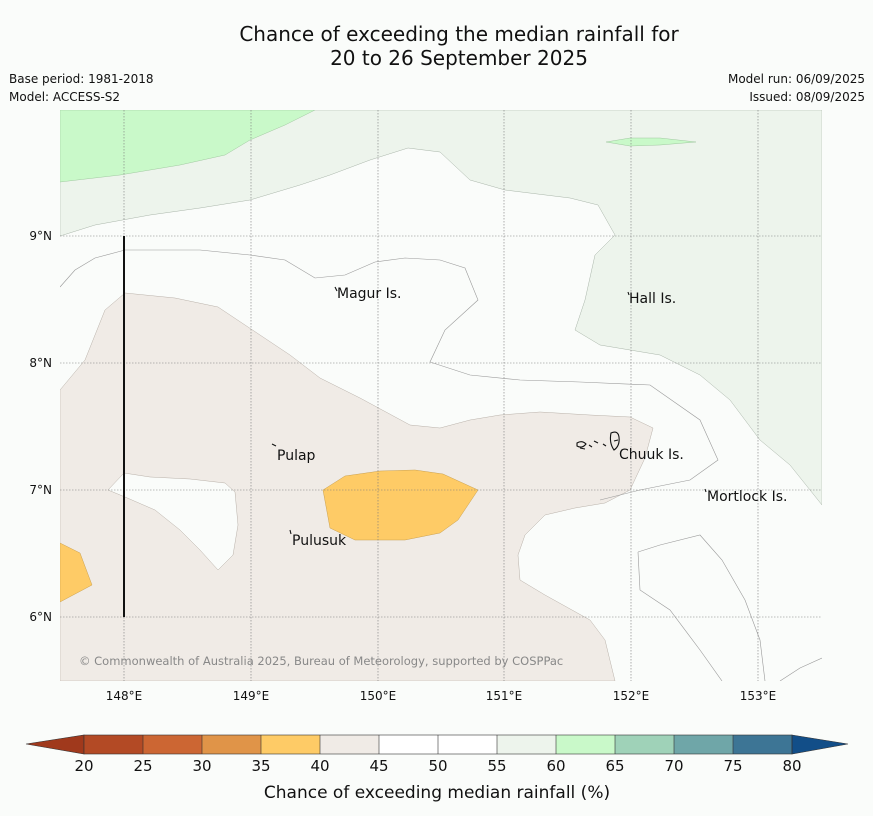 This screenshot has height=816, width=873. I want to click on title-line-2: 20 to 26 September 2025, so click(459, 58).